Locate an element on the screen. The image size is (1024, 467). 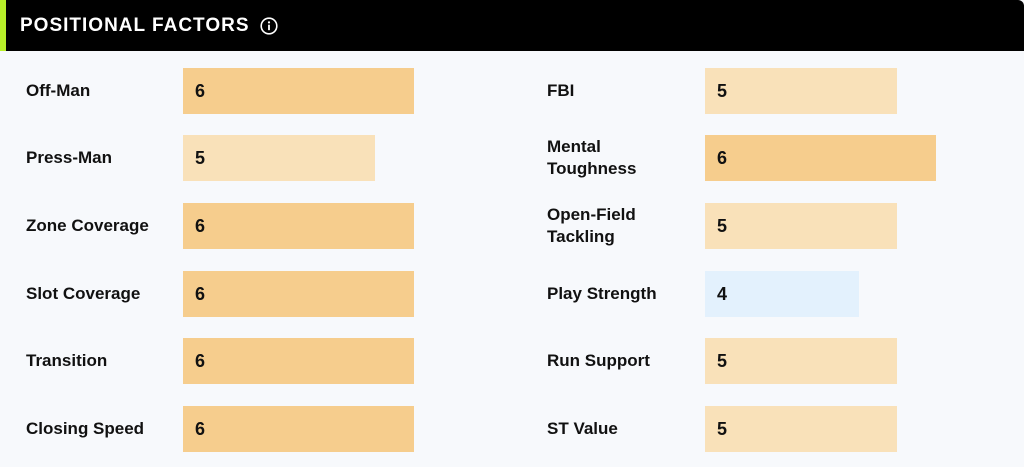
factor-label: Mental Toughness is located at coordinates (592, 157).